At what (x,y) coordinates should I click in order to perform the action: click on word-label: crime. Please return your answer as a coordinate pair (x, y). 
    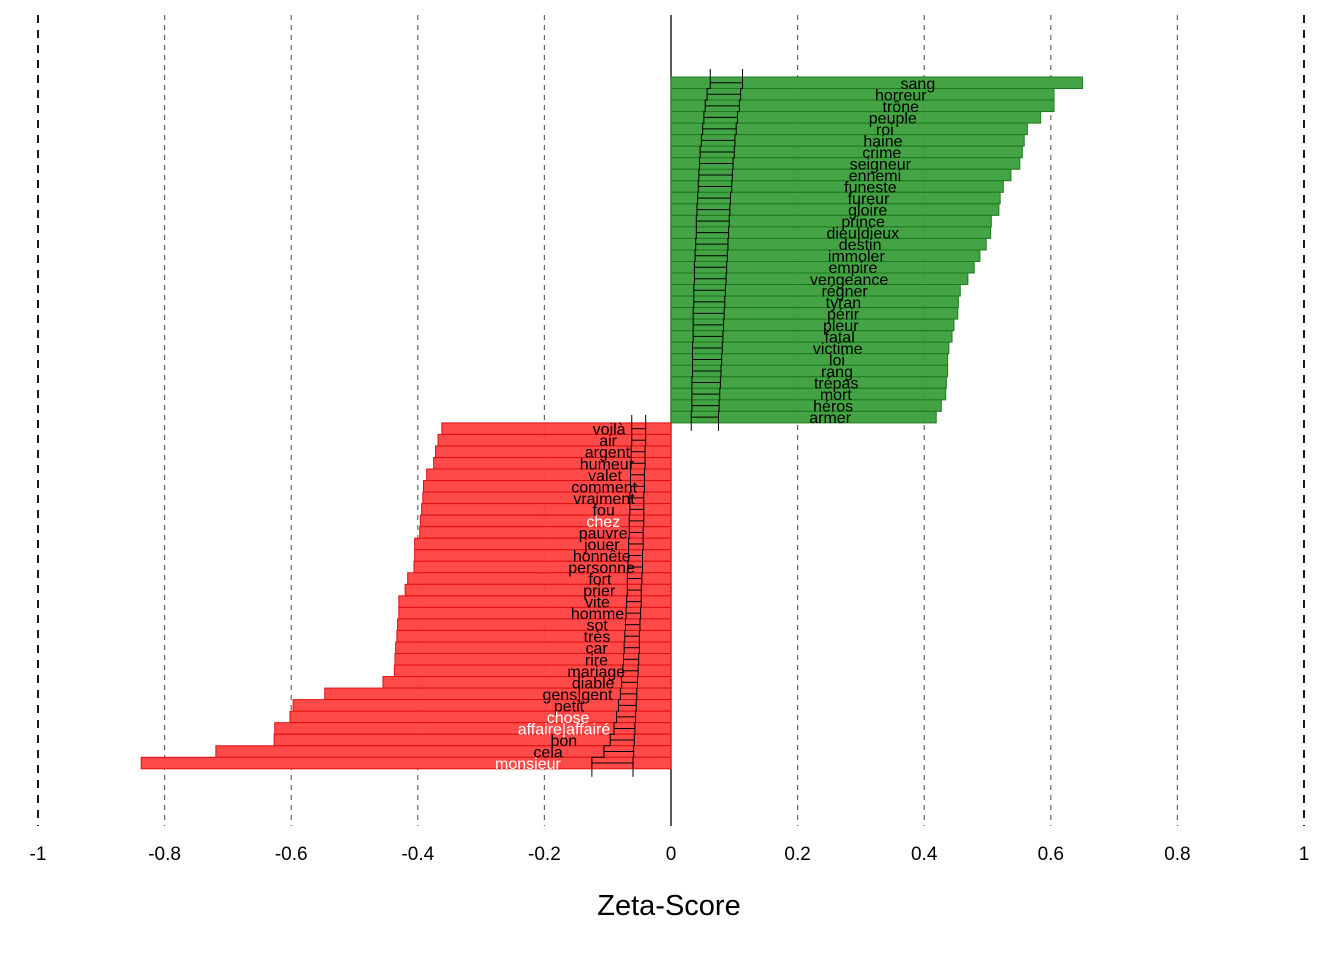
    Looking at the image, I should click on (881, 153).